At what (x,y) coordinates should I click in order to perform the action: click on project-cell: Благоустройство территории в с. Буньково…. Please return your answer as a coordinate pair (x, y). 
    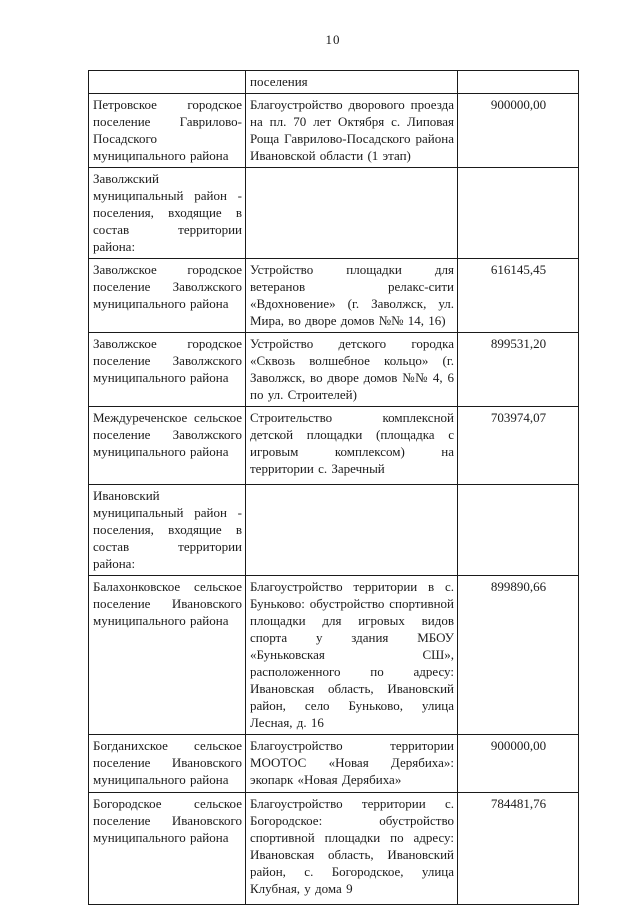
    Looking at the image, I should click on (351, 655).